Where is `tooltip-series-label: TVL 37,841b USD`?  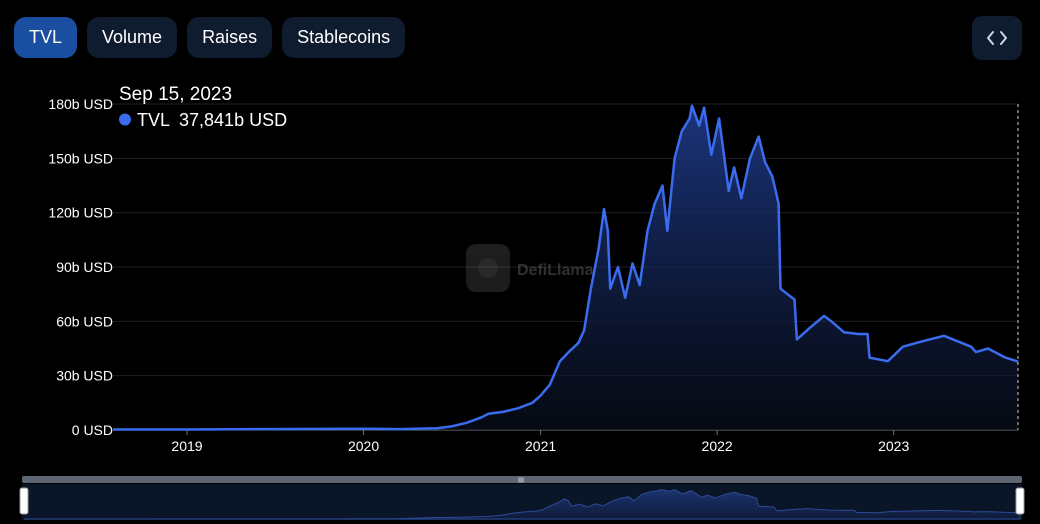
tooltip-series-label: TVL 37,841b USD is located at coordinates (212, 120).